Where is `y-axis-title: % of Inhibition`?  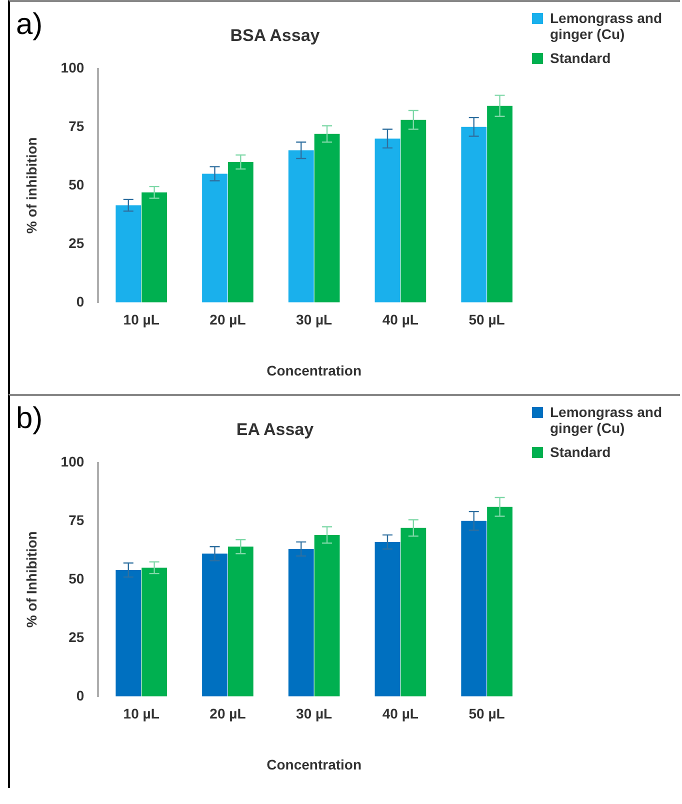 y-axis-title: % of Inhibition is located at coordinates (31, 579).